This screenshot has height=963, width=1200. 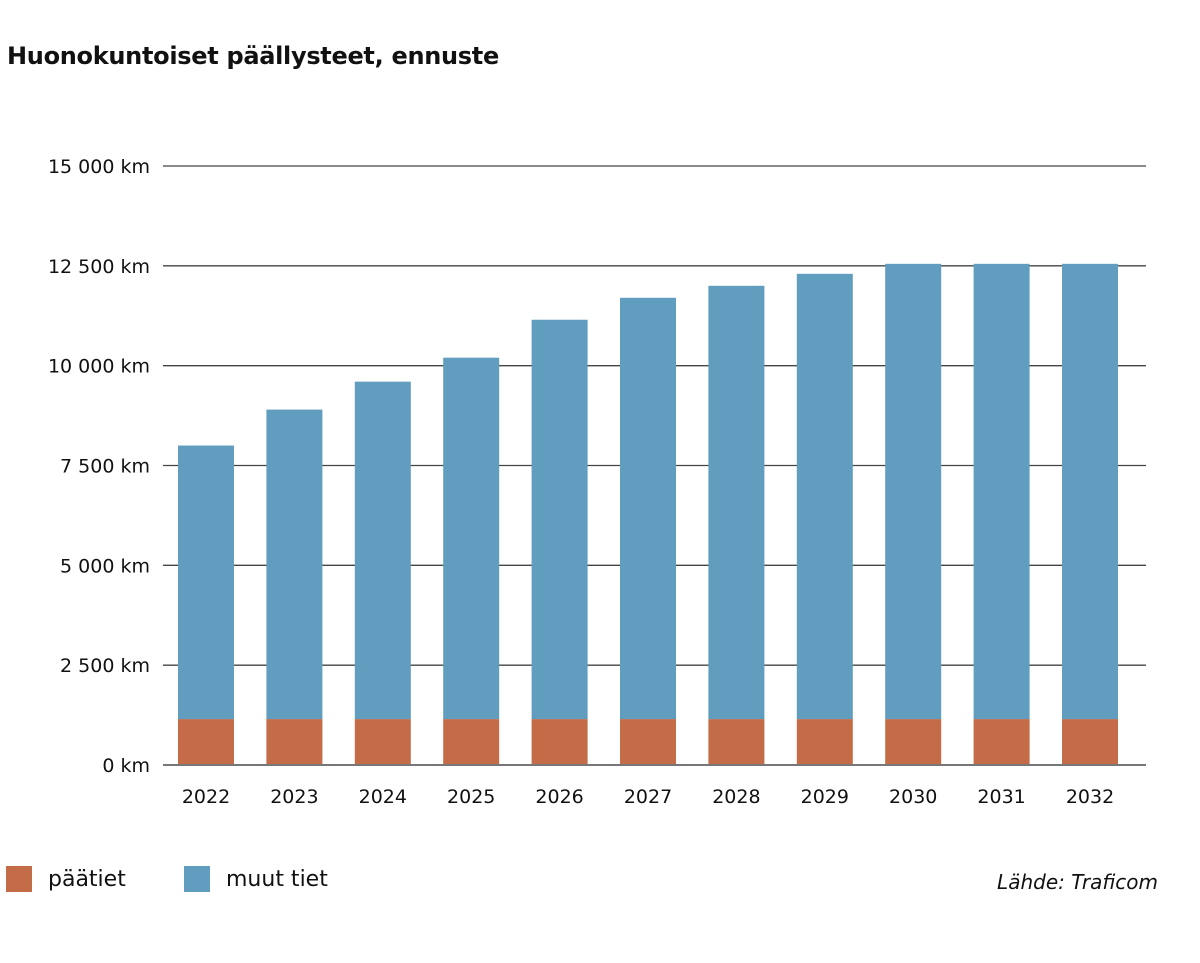 What do you see at coordinates (253, 56) in the screenshot?
I see `chart-title: Huonokuntoiset päällysteet, ennuste` at bounding box center [253, 56].